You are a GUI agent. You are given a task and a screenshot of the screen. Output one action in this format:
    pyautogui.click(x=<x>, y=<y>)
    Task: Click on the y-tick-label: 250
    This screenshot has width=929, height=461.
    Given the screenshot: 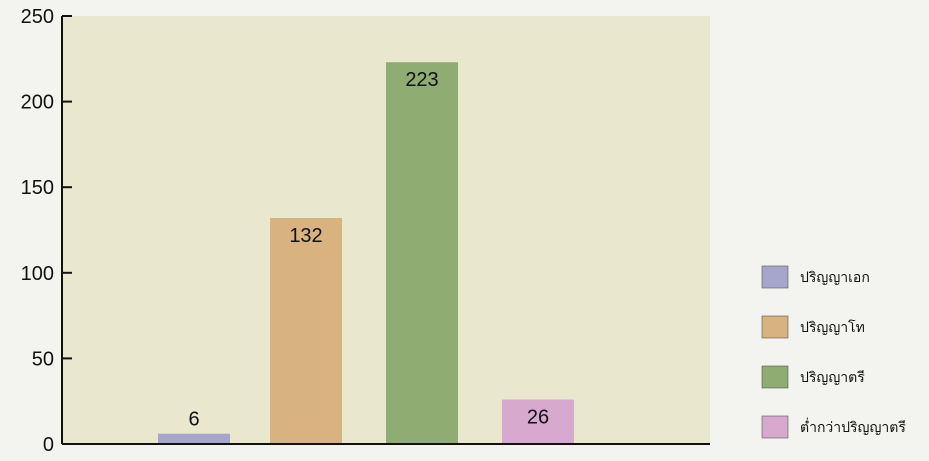 What is the action you would take?
    pyautogui.click(x=37, y=17)
    